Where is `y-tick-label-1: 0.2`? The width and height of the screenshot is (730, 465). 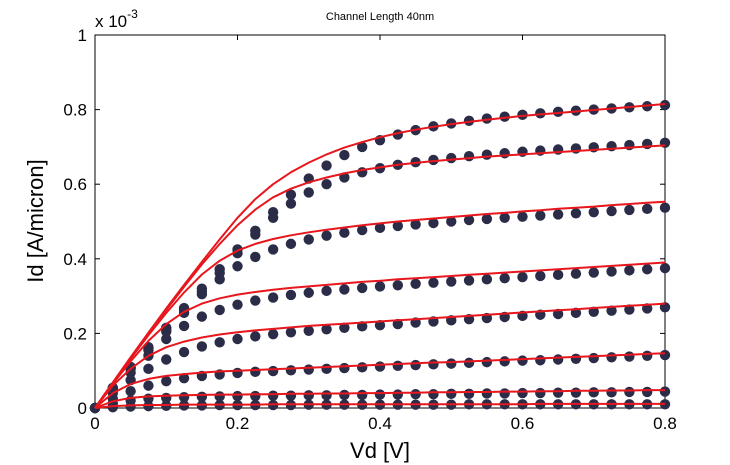
y-tick-label-1: 0.2 is located at coordinates (75, 333).